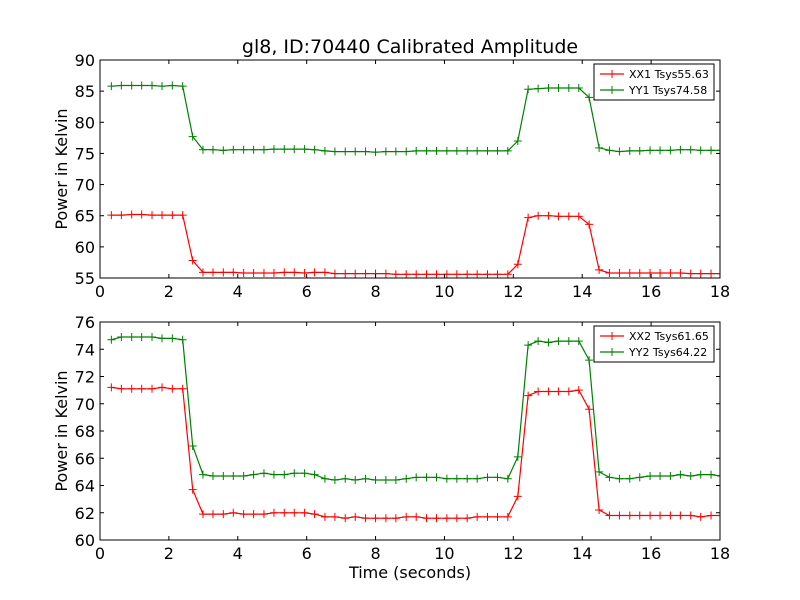 This screenshot has height=600, width=800. I want to click on x-tick-label: 18, so click(720, 291).